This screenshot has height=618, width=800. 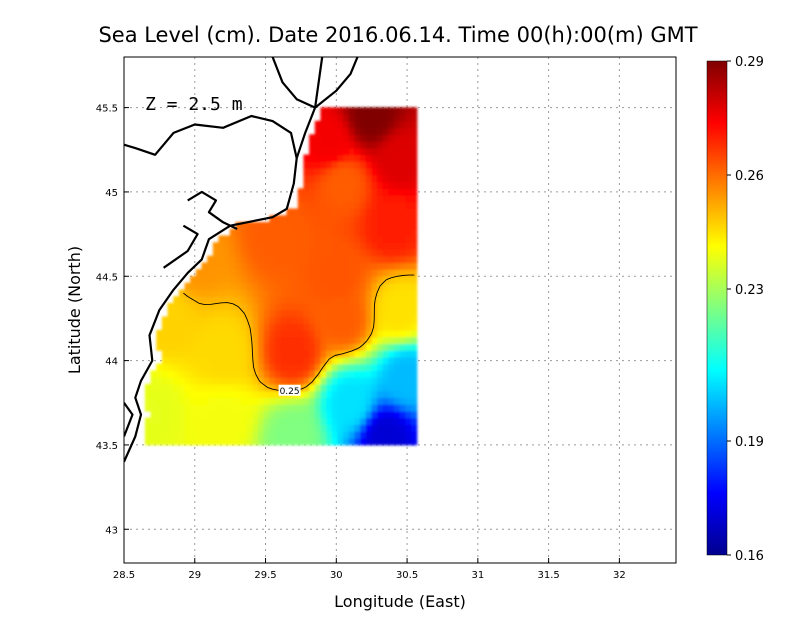 I want to click on colorbar-tick-label: 0.16, so click(x=749, y=556).